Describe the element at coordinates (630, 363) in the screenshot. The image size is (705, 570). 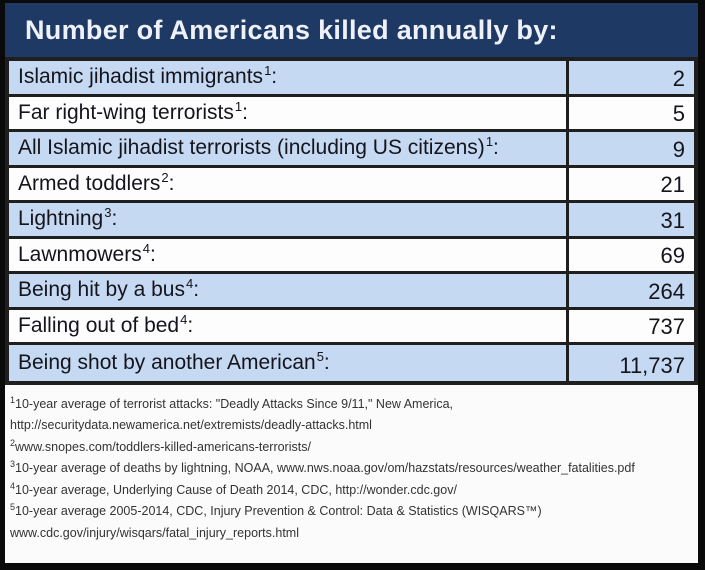
I see `count-cell: 11,737` at that location.